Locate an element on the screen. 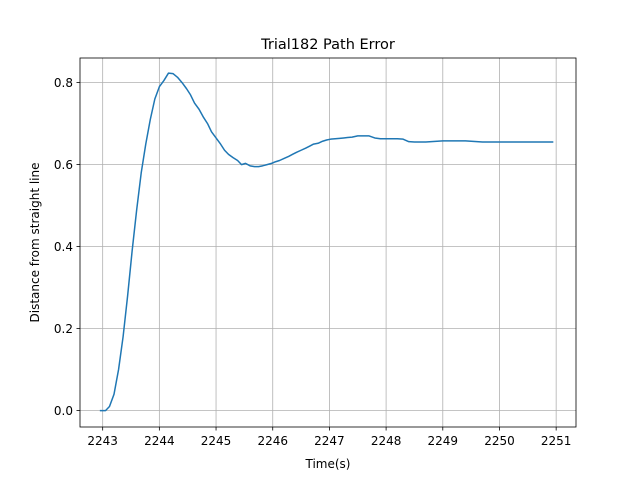 This screenshot has height=480, width=640. x-axis-label: Time(s) is located at coordinates (328, 464).